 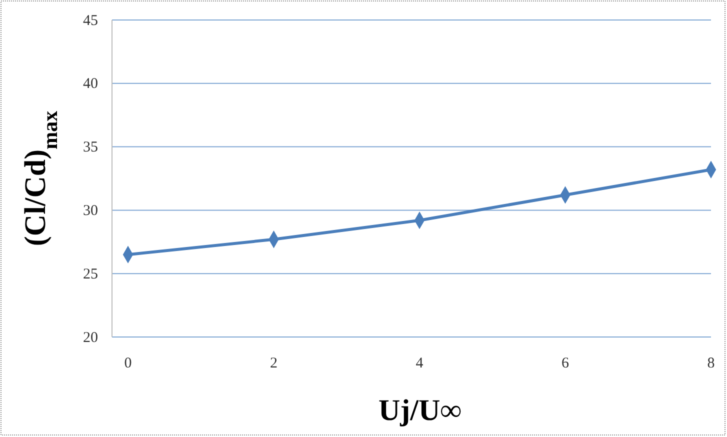 I want to click on x-tick-label: 6, so click(x=566, y=364).